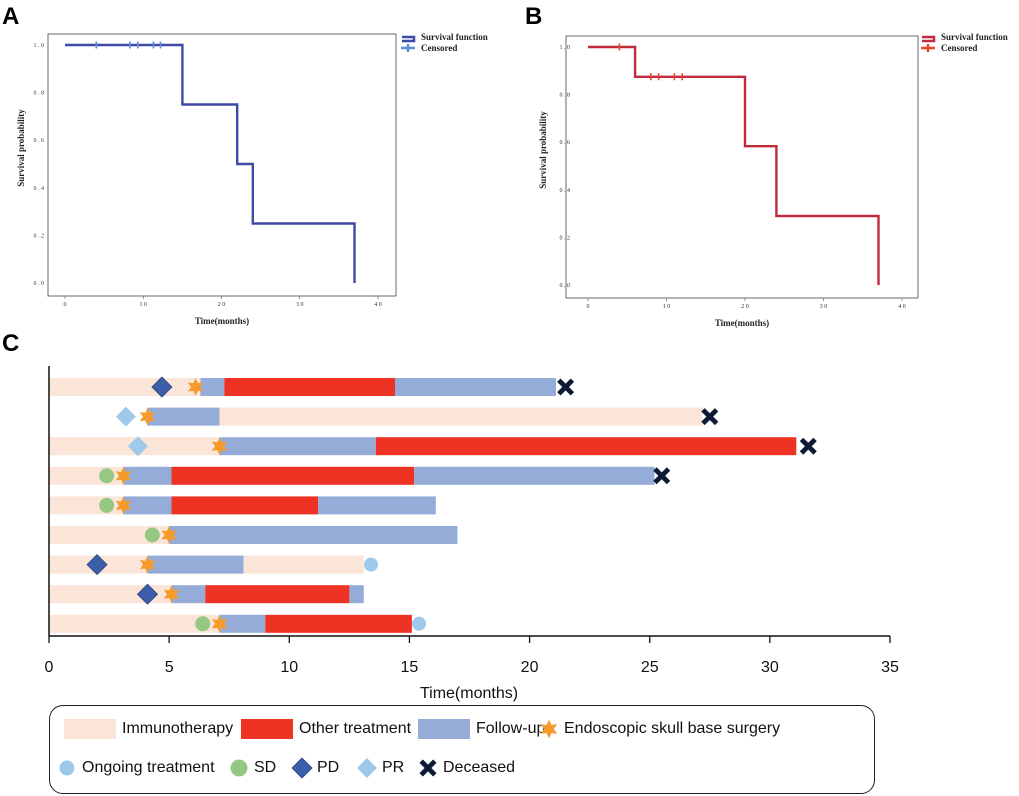 The width and height of the screenshot is (1019, 796). I want to click on event-ongoing-p7, so click(370, 564).